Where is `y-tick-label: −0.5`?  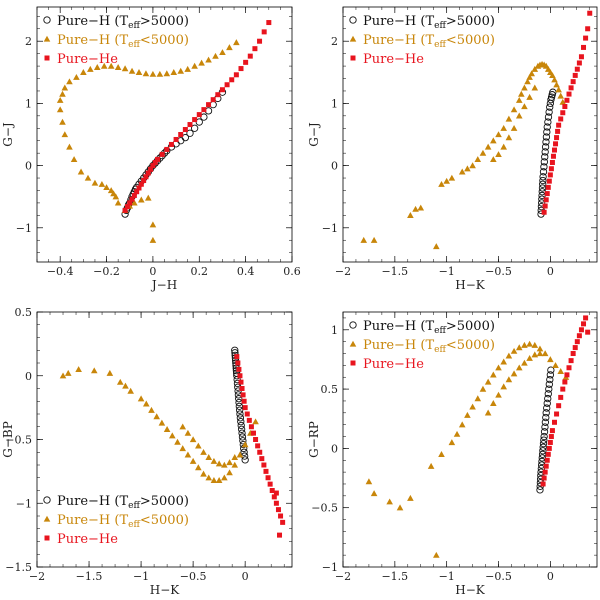 y-tick-label: −0.5 is located at coordinates (18, 440).